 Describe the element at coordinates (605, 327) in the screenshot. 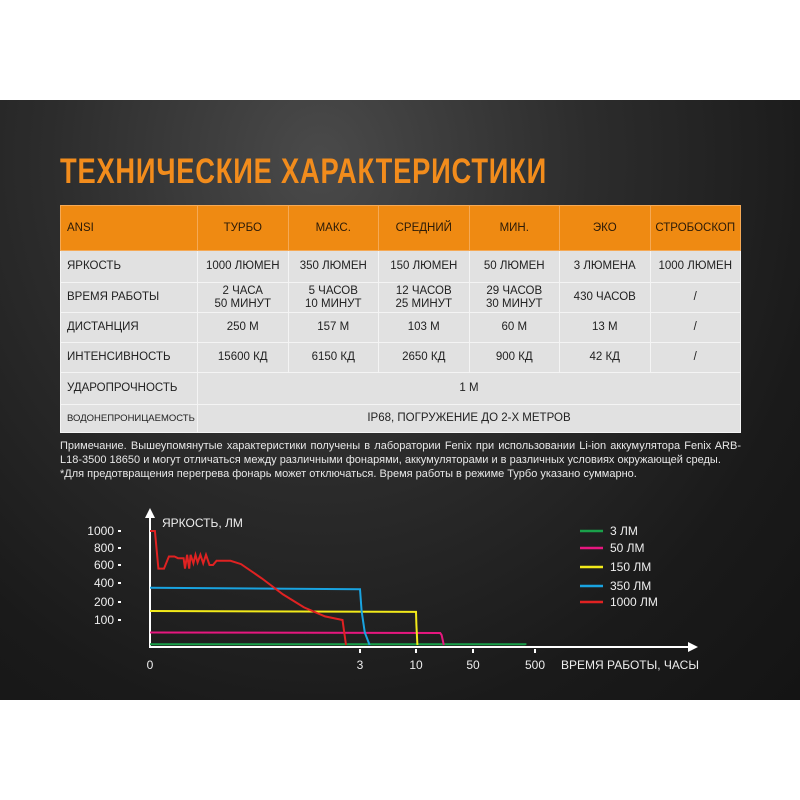

I see `row-value: 13 М` at that location.